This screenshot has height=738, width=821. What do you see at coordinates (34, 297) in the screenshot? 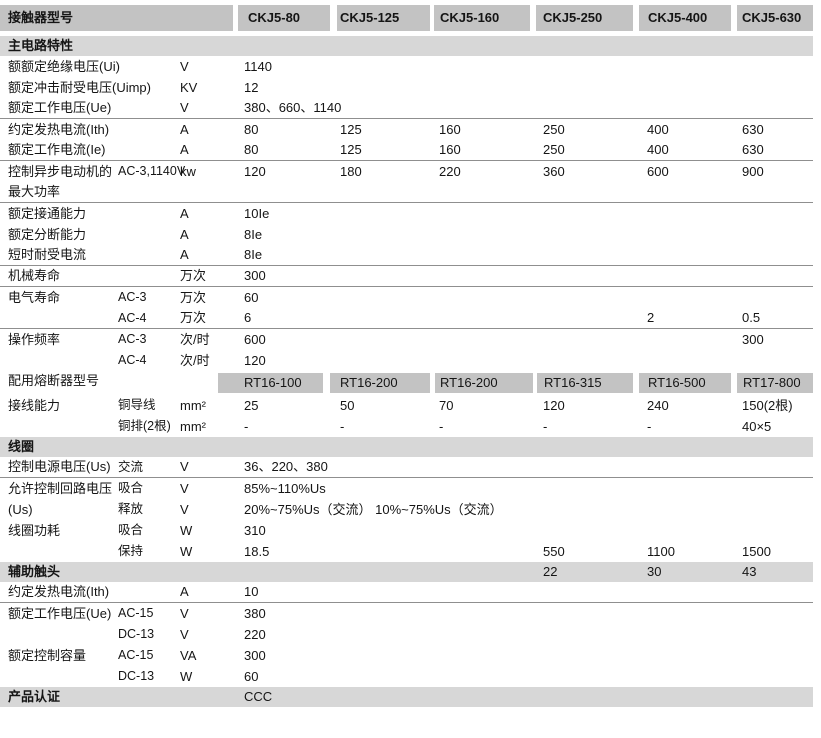
I see `row-label: 电气寿命` at bounding box center [34, 297].